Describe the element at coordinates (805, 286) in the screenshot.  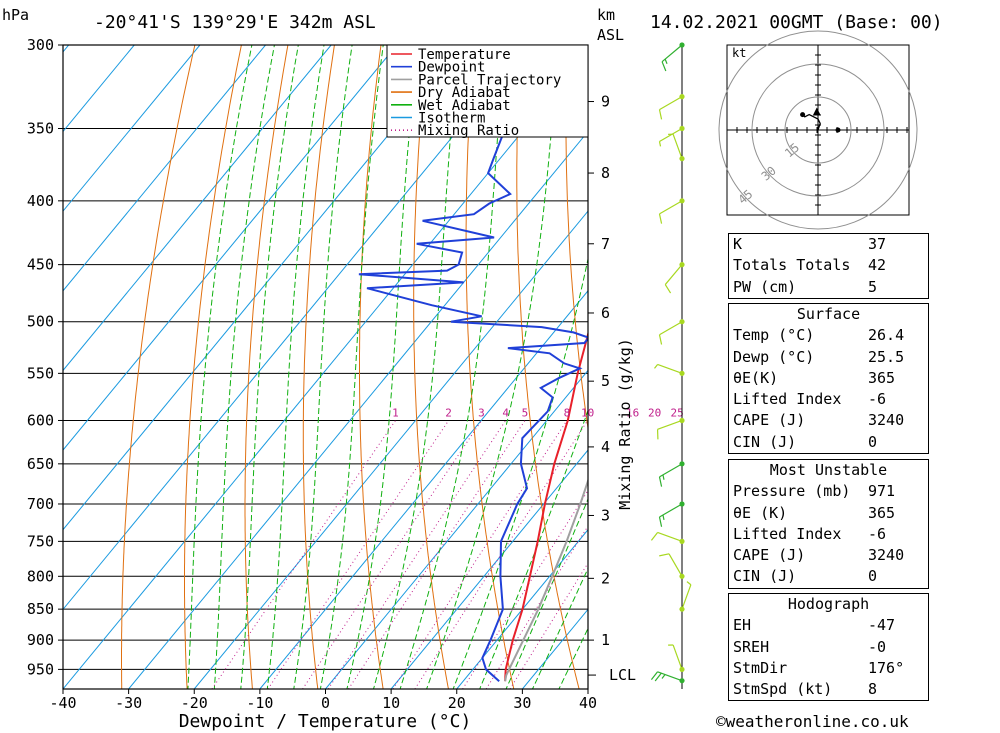
I see `index-row-pw: PW (cm) 5` at that location.